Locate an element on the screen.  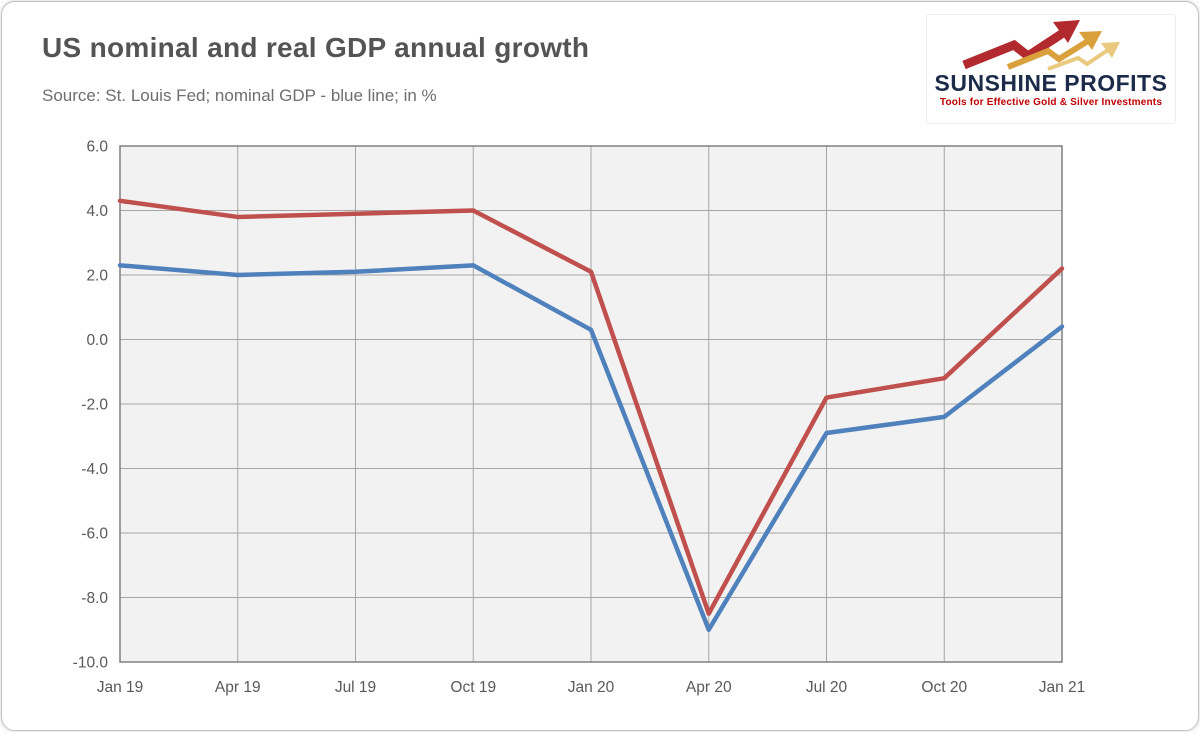
x-axis-tick-label: Oct 20 is located at coordinates (944, 687).